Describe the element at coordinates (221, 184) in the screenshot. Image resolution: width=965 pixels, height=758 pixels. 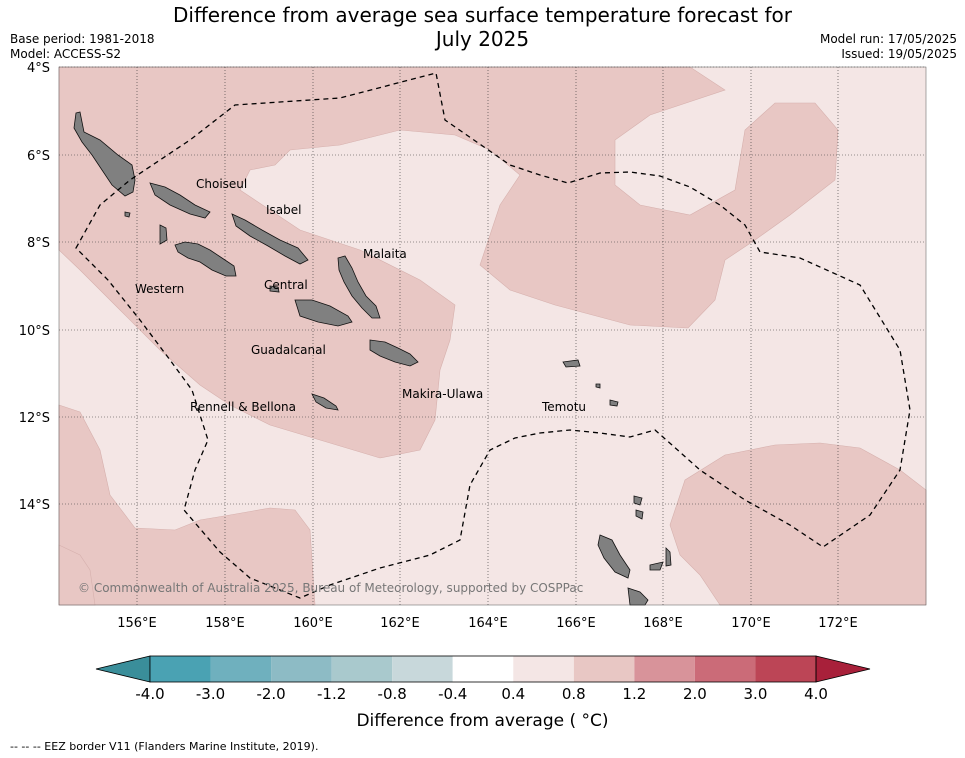
I see `region-label-choiseul: Choiseul` at that location.